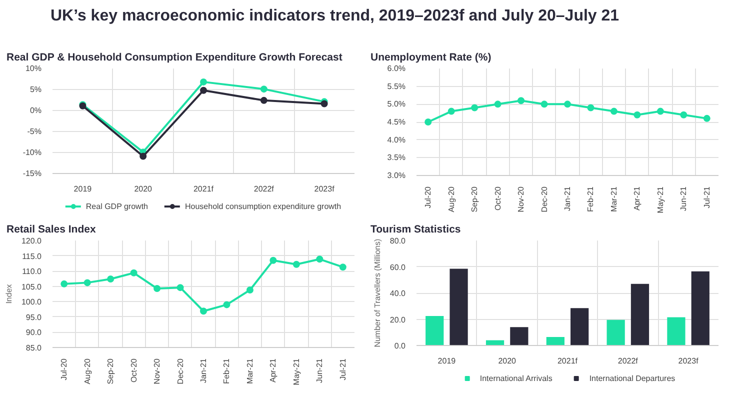  Describe the element at coordinates (263, 206) in the screenshot. I see `legend-label: Household consumption expenditure growth` at that location.